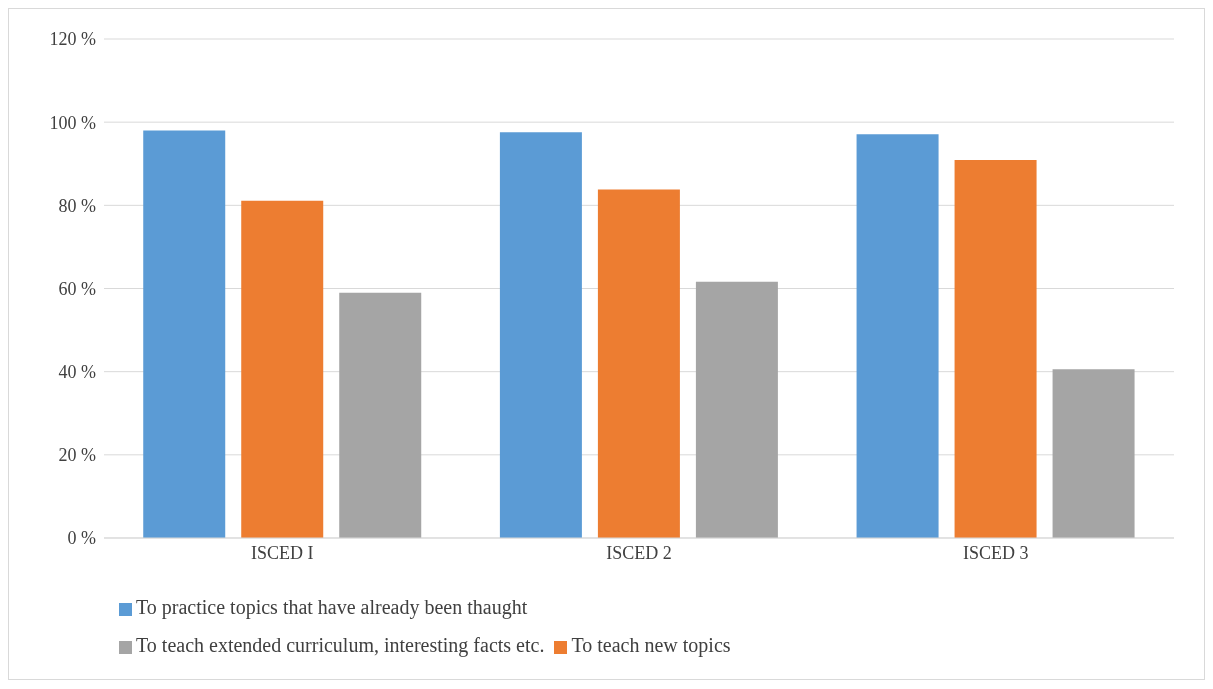 Image resolution: width=1213 pixels, height=689 pixels. What do you see at coordinates (651, 645) in the screenshot?
I see `legend-label: To teach new topics` at bounding box center [651, 645].